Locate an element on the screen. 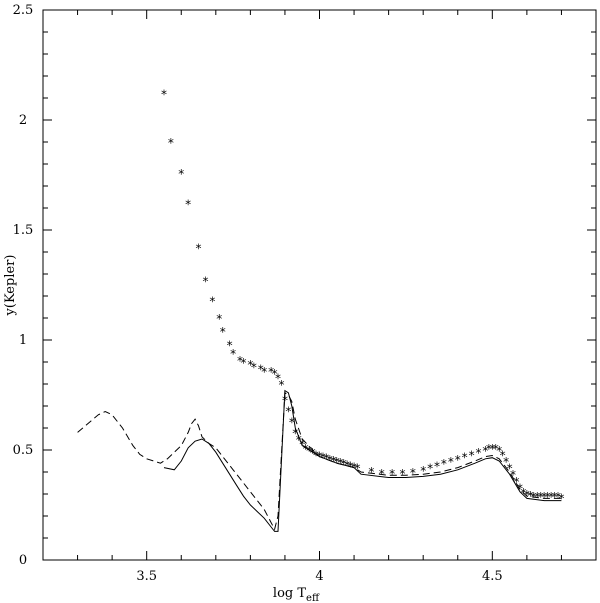 This screenshot has height=603, width=600. y-tick-label: 1.5 is located at coordinates (23, 230).